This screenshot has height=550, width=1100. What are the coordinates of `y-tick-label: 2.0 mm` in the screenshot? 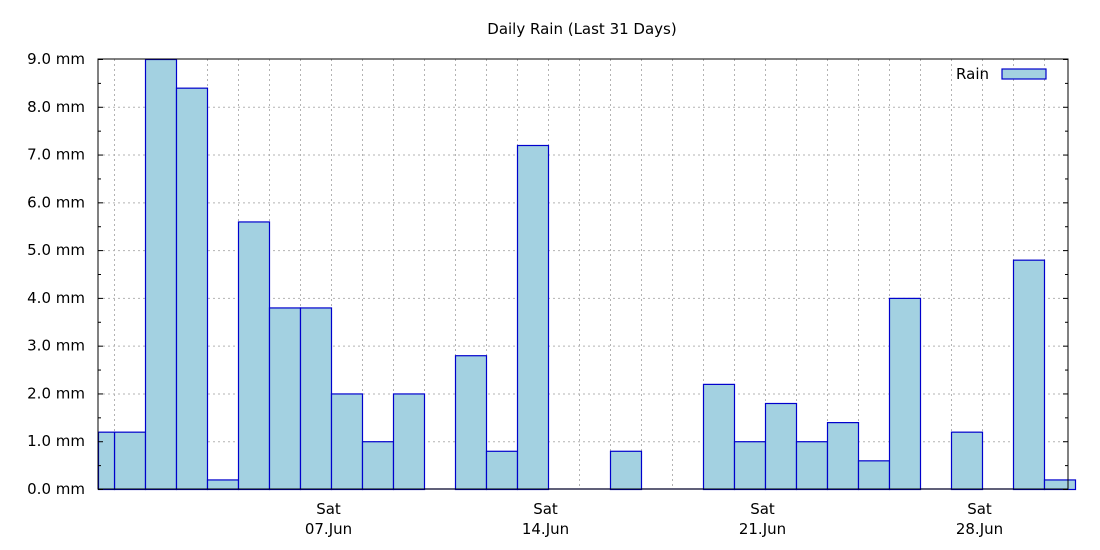 It's located at (56, 393).